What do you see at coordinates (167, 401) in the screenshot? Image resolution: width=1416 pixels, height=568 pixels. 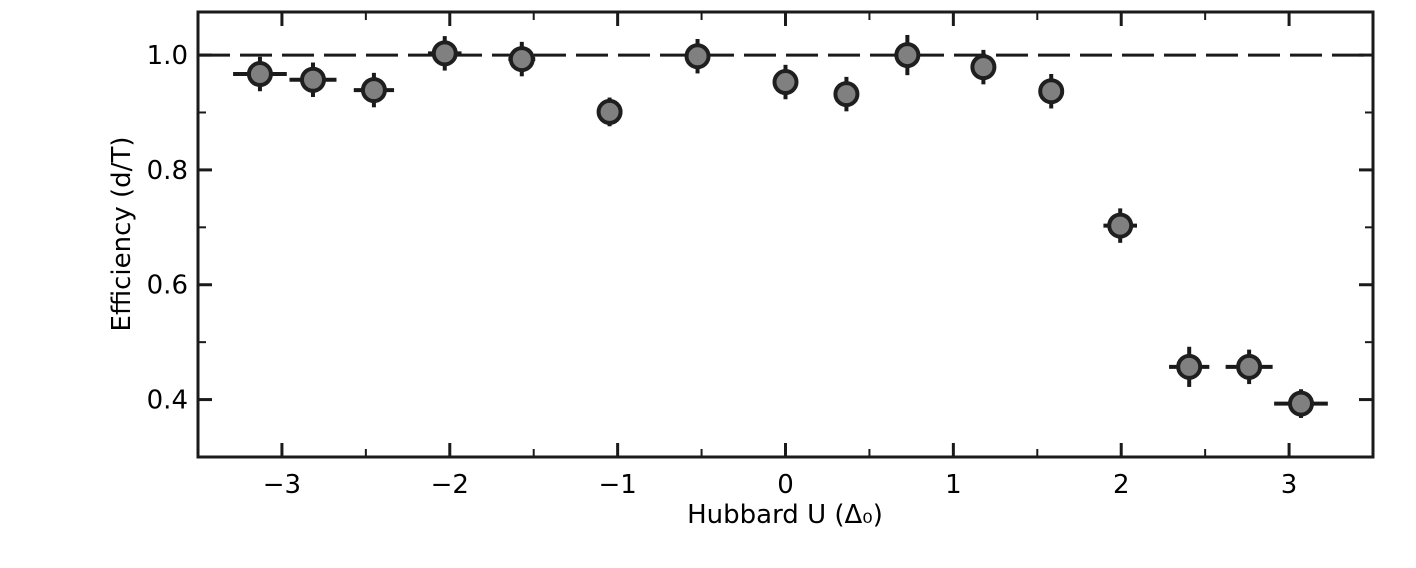 I see `y-tick-label: 0.4` at bounding box center [167, 401].